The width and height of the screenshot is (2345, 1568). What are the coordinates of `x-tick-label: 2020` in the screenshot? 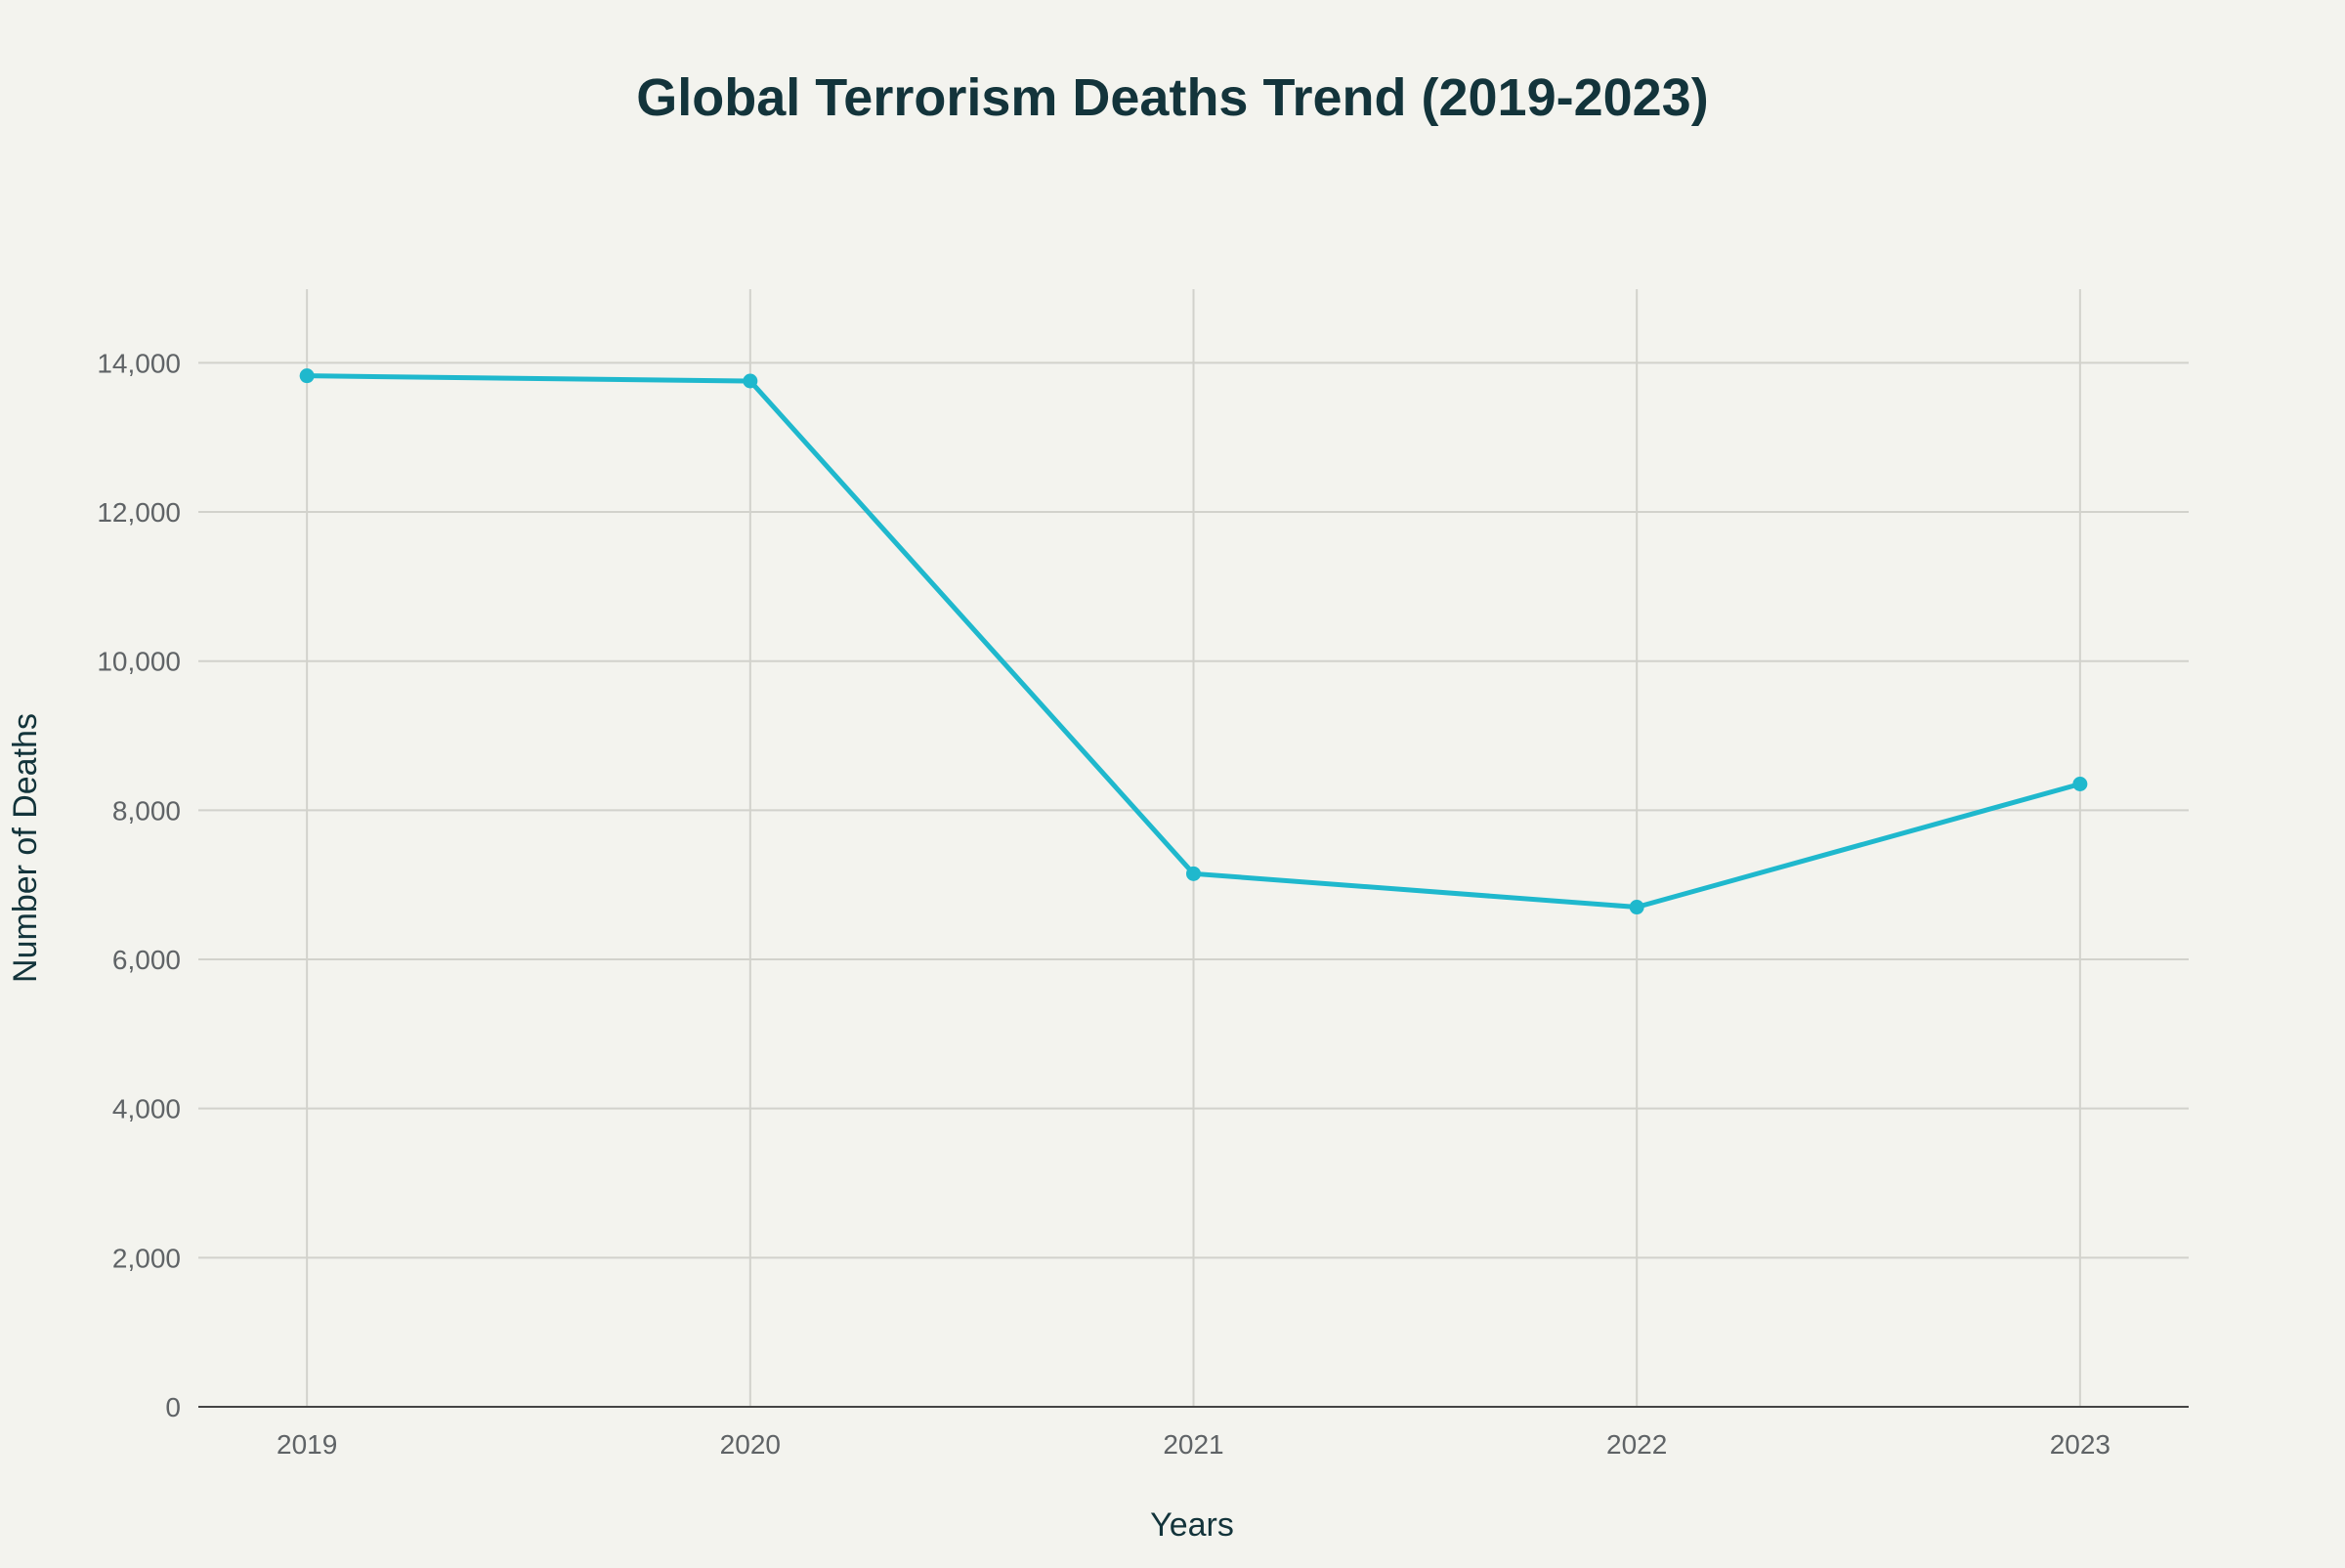 It's located at (750, 1444).